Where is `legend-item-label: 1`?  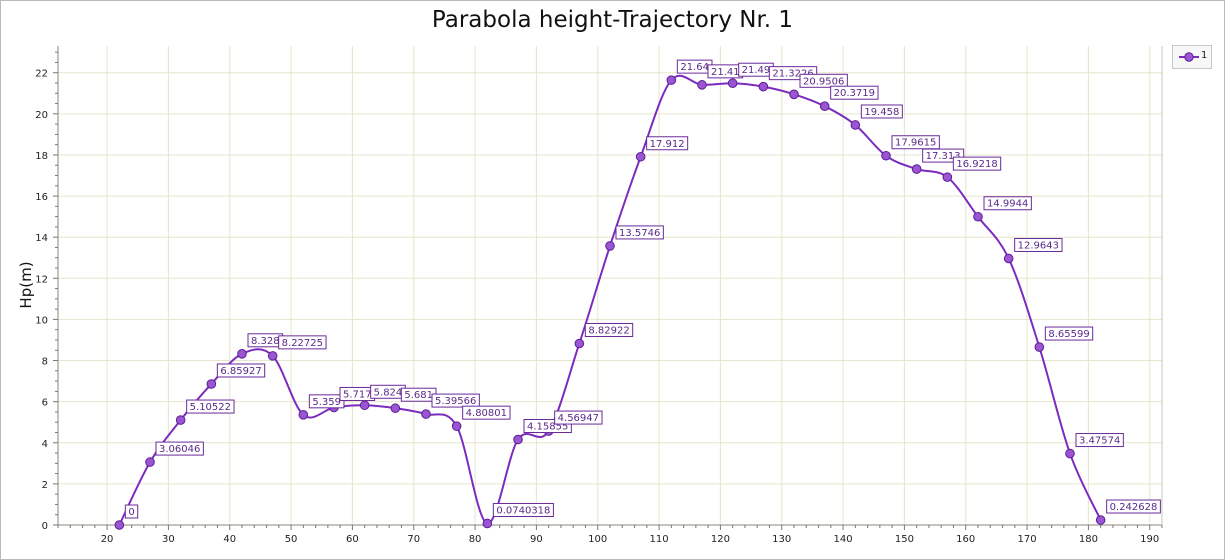
legend-item-label: 1 is located at coordinates (1204, 55).